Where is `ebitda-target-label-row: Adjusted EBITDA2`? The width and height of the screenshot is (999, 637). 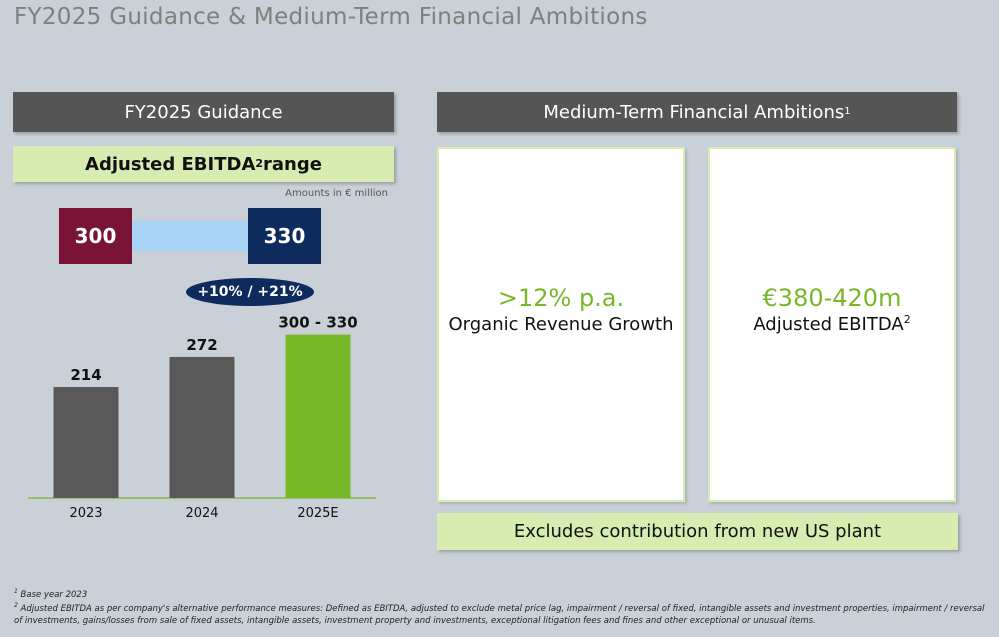
ebitda-target-label-row: Adjusted EBITDA2 is located at coordinates (831, 325).